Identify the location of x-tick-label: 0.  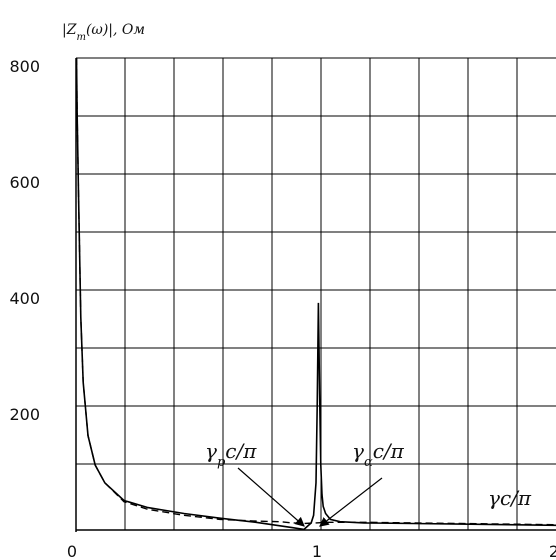
(72, 551).